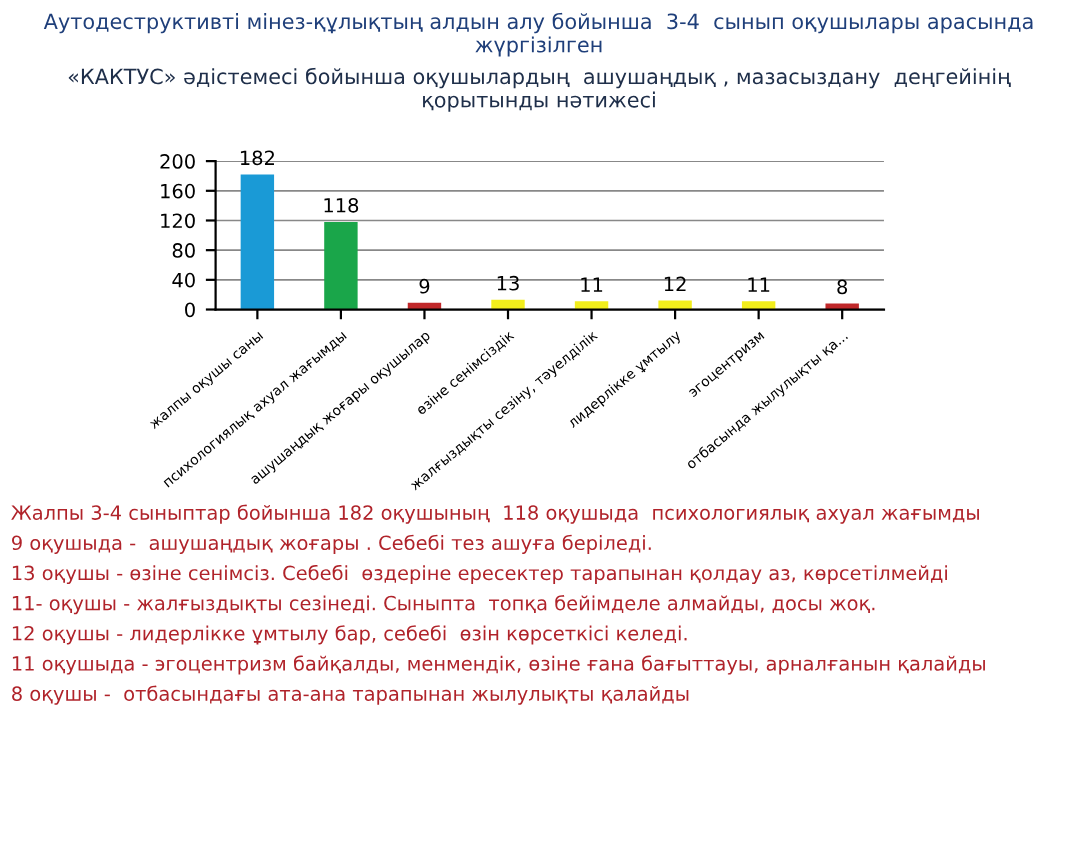 The width and height of the screenshot is (1078, 848). What do you see at coordinates (508, 283) in the screenshot?
I see `data-label: 13` at bounding box center [508, 283].